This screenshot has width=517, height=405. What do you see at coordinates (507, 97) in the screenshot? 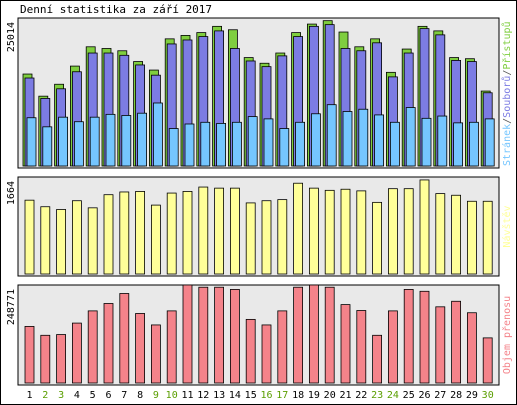
I see `legend-entry-2: Souborů` at bounding box center [507, 97].